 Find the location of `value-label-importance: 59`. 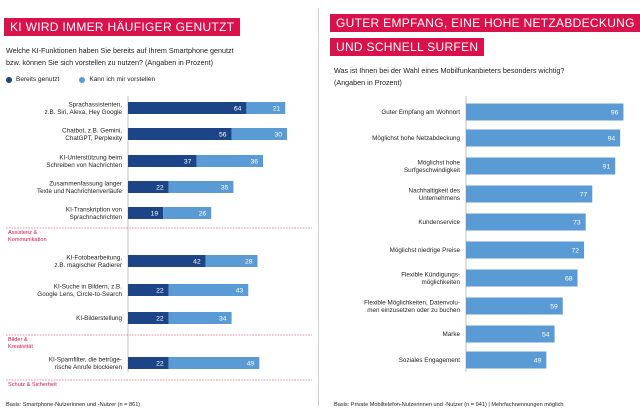

value-label-importance: 59 is located at coordinates (554, 306).